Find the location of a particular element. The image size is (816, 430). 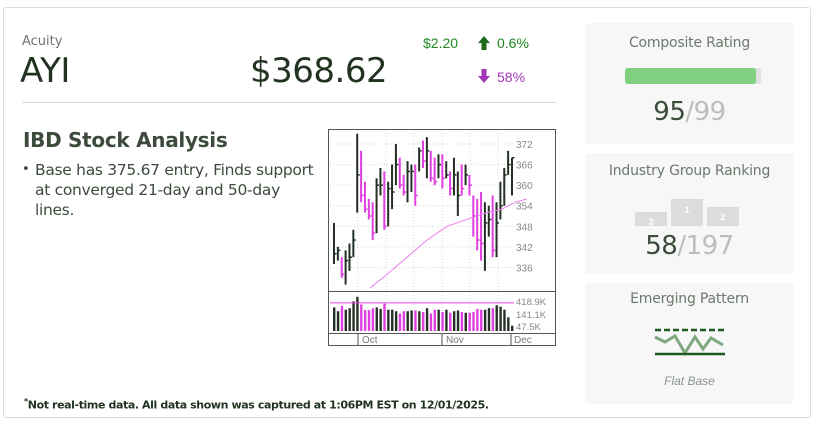

svg-text: Dec is located at coordinates (523, 340).